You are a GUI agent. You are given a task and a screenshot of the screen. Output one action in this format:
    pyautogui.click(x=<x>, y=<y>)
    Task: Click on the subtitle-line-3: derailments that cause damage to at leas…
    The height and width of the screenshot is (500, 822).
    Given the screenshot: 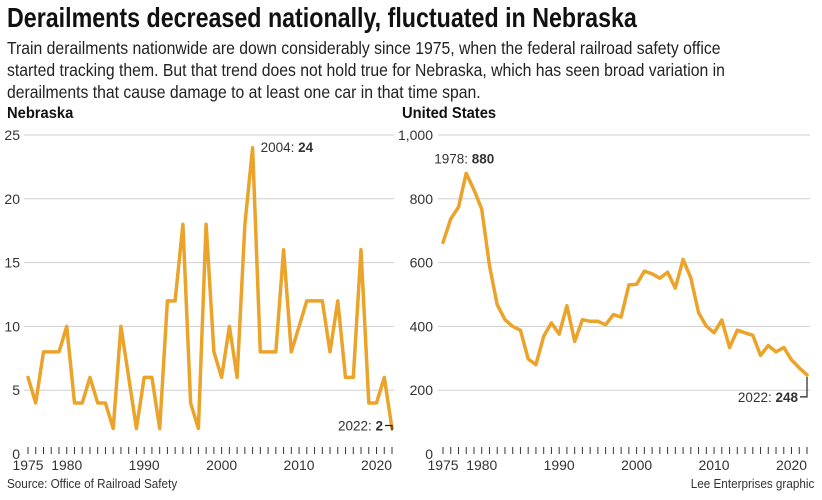 What is the action you would take?
    pyautogui.click(x=244, y=92)
    